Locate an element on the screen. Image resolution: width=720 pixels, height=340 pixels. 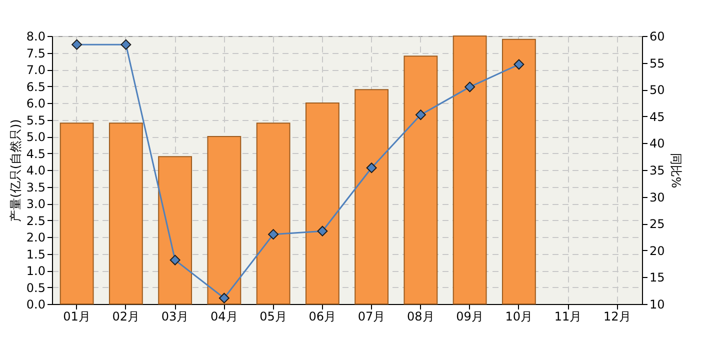
y2-tick-label: 15 is located at coordinates (657, 277).